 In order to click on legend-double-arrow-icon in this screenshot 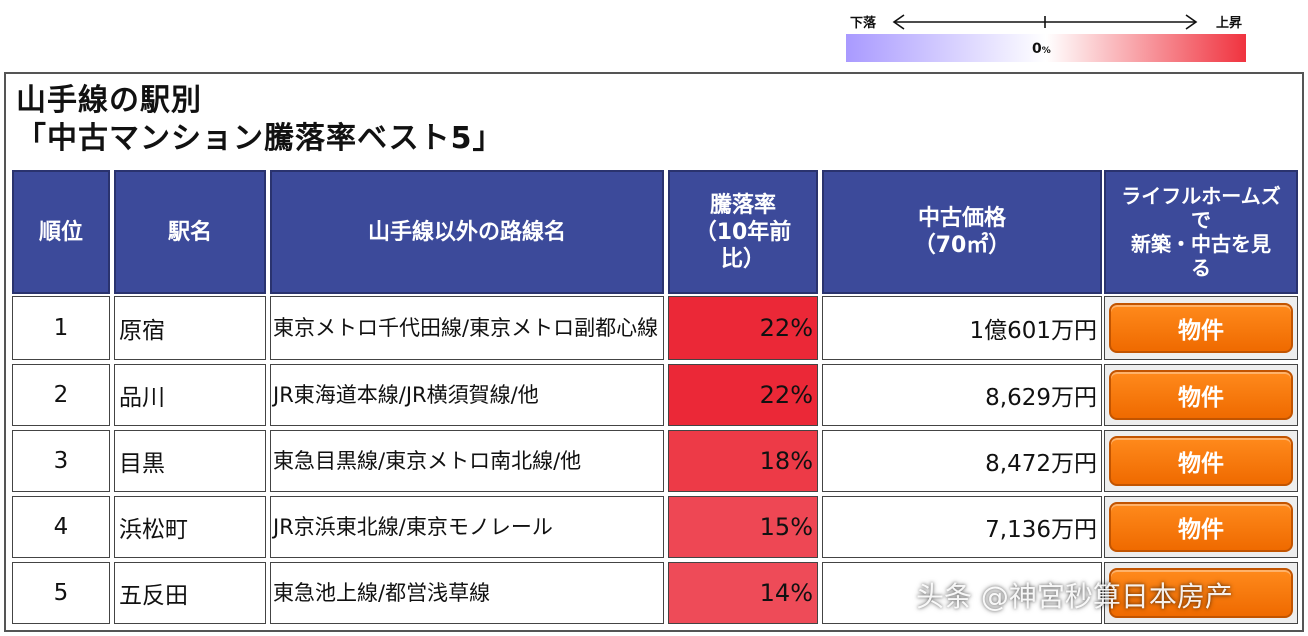, I will do `click(1045, 22)`.